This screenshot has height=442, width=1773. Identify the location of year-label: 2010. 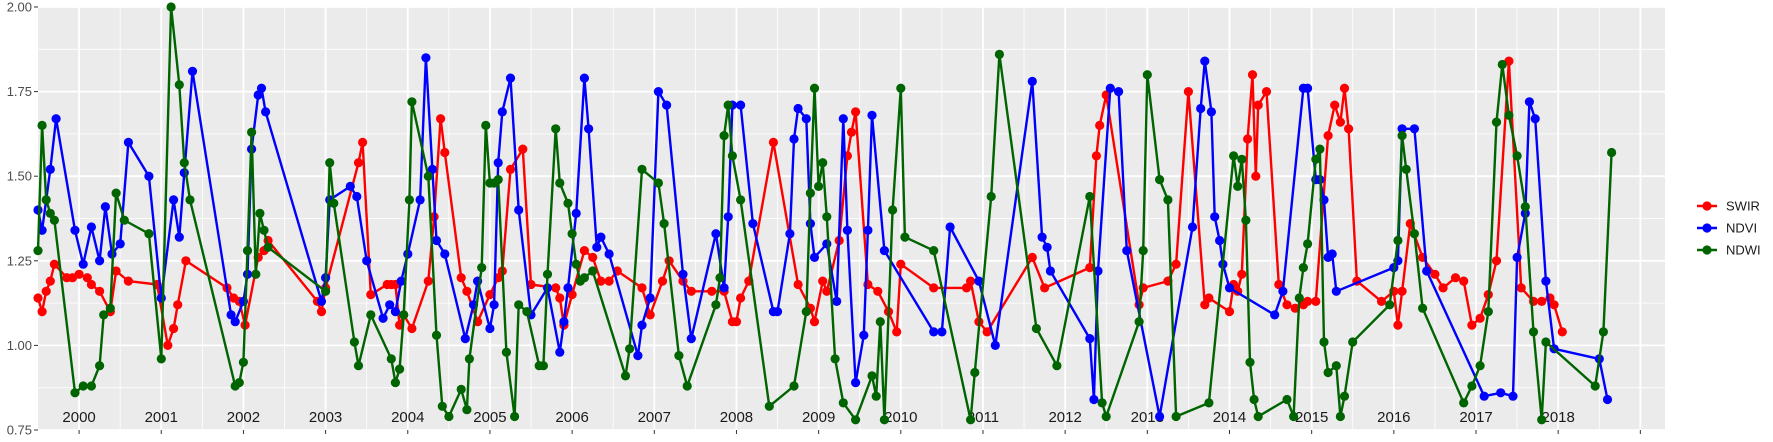
(900, 417).